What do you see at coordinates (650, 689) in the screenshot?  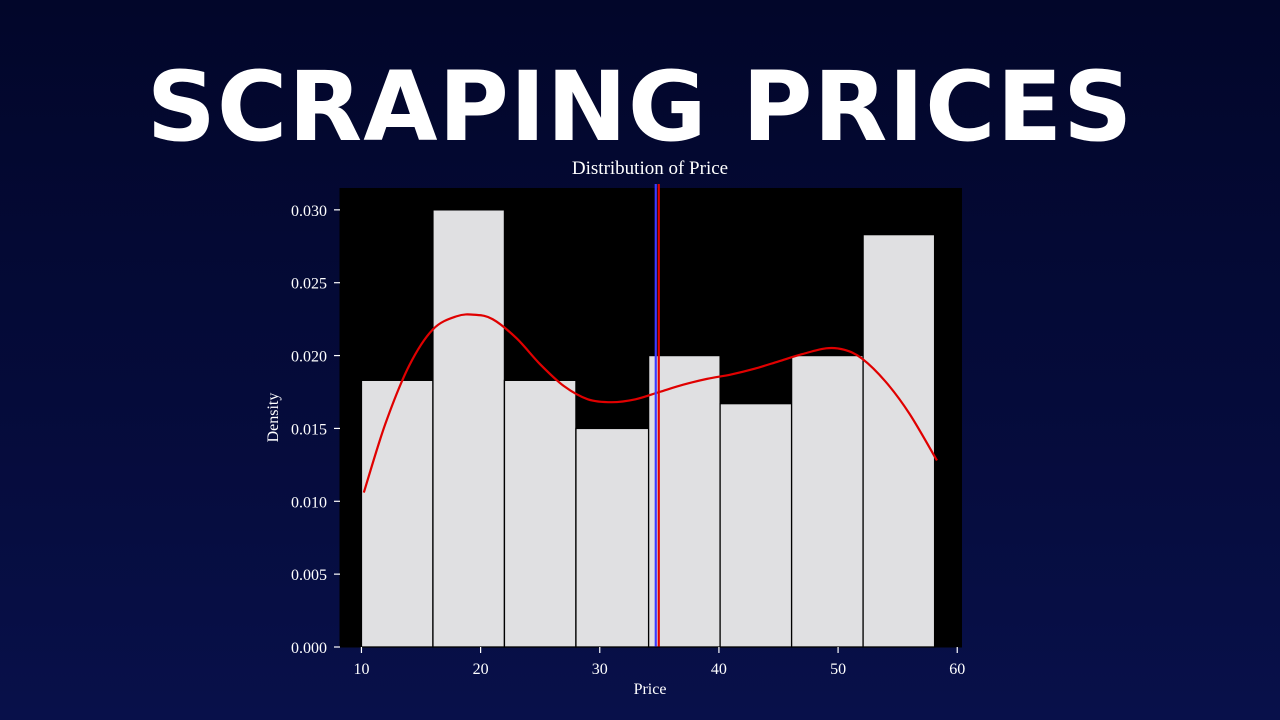 I see `x-axis-label: Price` at bounding box center [650, 689].